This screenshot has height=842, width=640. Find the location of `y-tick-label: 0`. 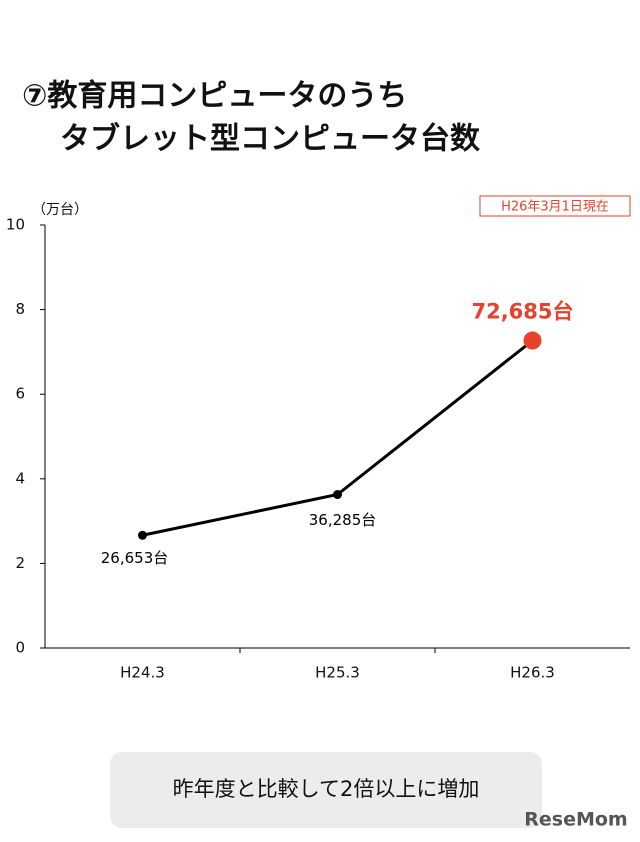

y-tick-label: 0 is located at coordinates (20, 648).